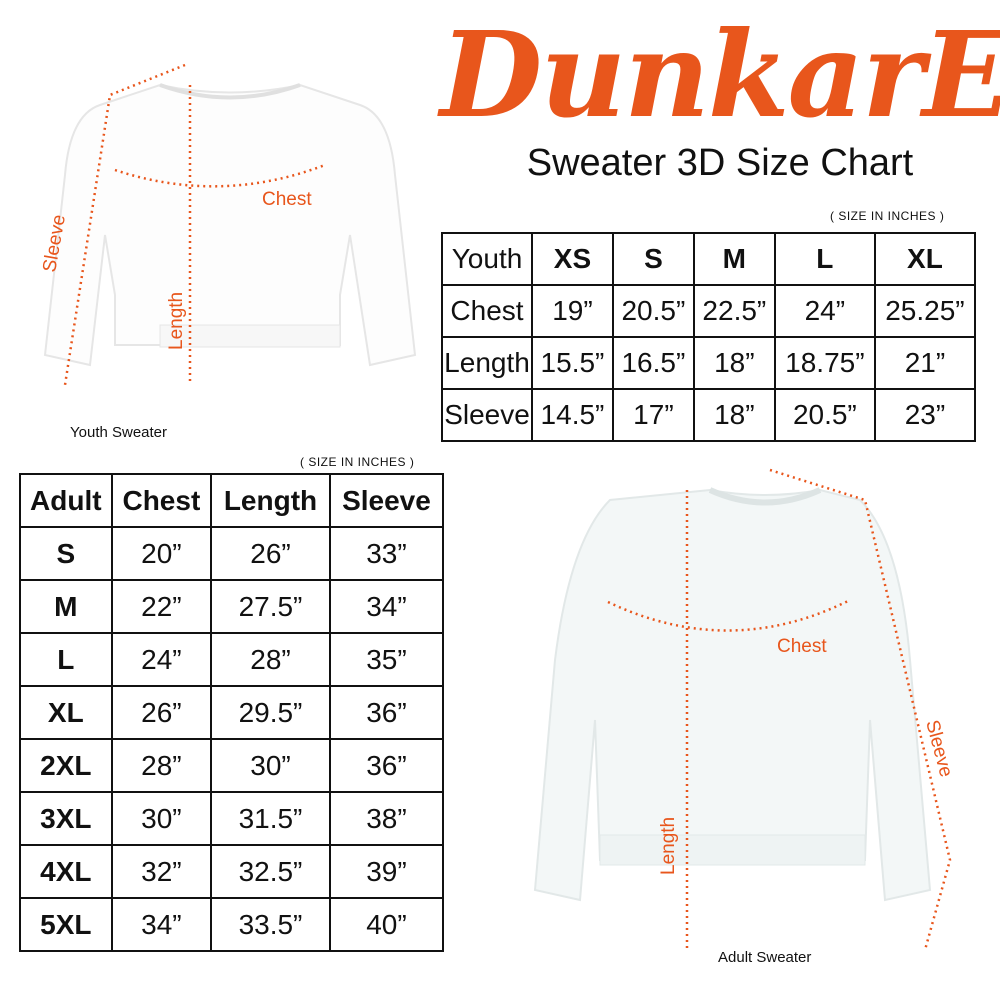 The width and height of the screenshot is (1000, 1000). Describe the element at coordinates (487, 363) in the screenshot. I see `row-label: Length` at that location.